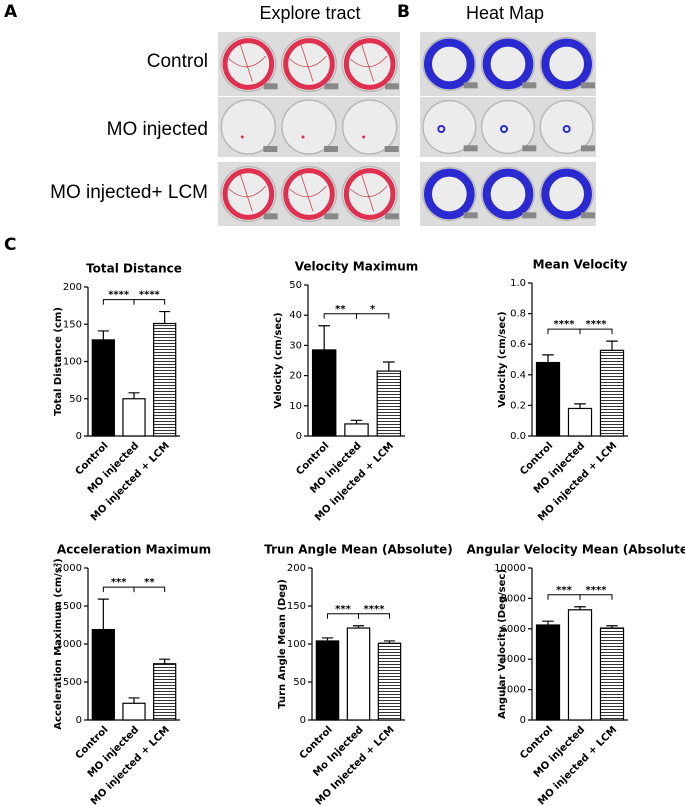 The image size is (685, 806). I want to click on y-tick-label: 0.2, so click(518, 405).